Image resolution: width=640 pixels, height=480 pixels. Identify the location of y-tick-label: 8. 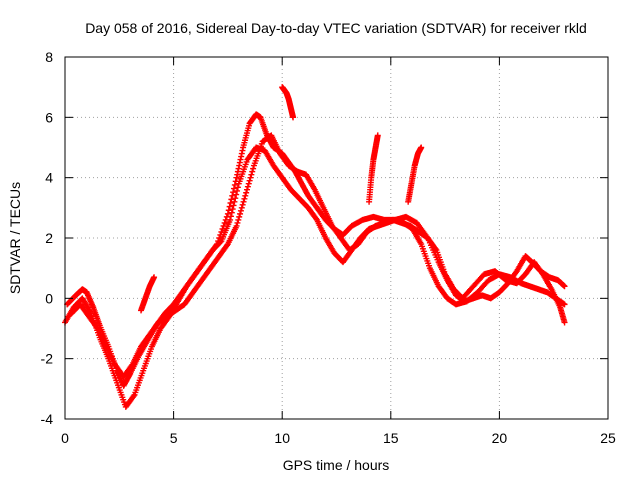
(49, 57).